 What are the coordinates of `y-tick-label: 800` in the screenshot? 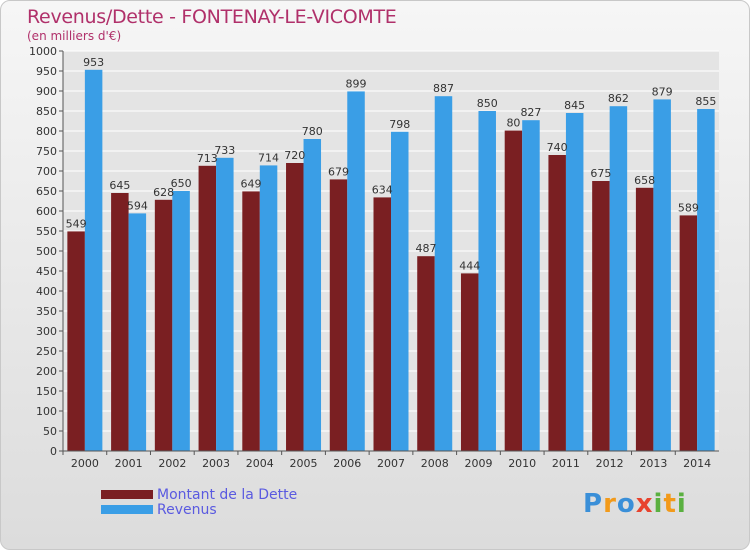 It's located at (46, 131).